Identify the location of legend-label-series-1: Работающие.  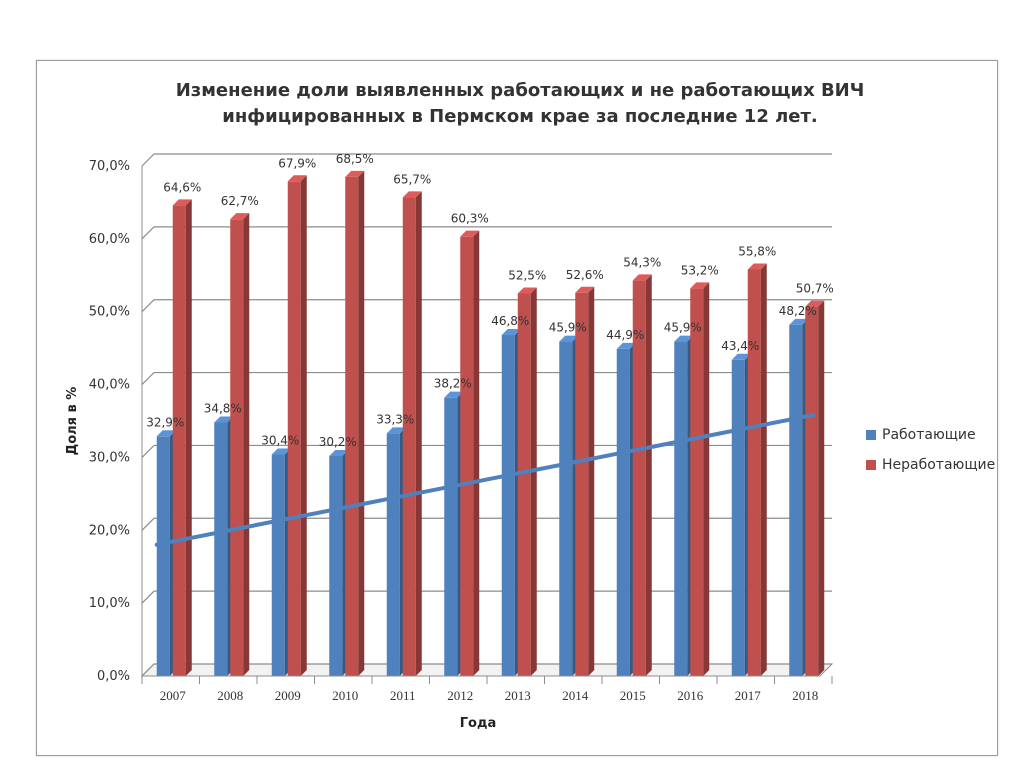
(929, 435).